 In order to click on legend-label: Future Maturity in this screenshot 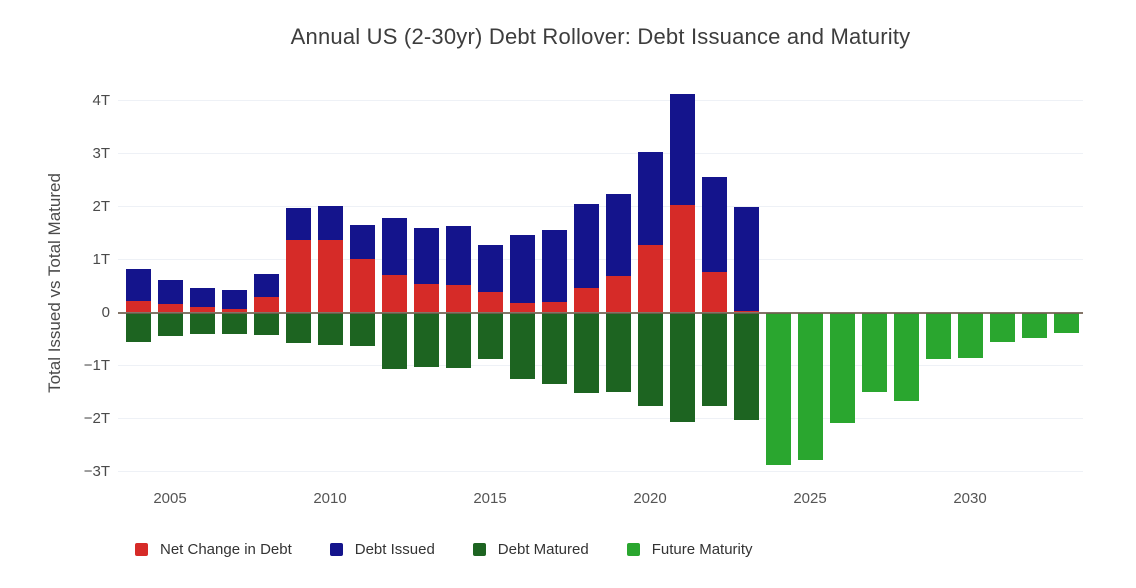, I will do `click(702, 549)`.